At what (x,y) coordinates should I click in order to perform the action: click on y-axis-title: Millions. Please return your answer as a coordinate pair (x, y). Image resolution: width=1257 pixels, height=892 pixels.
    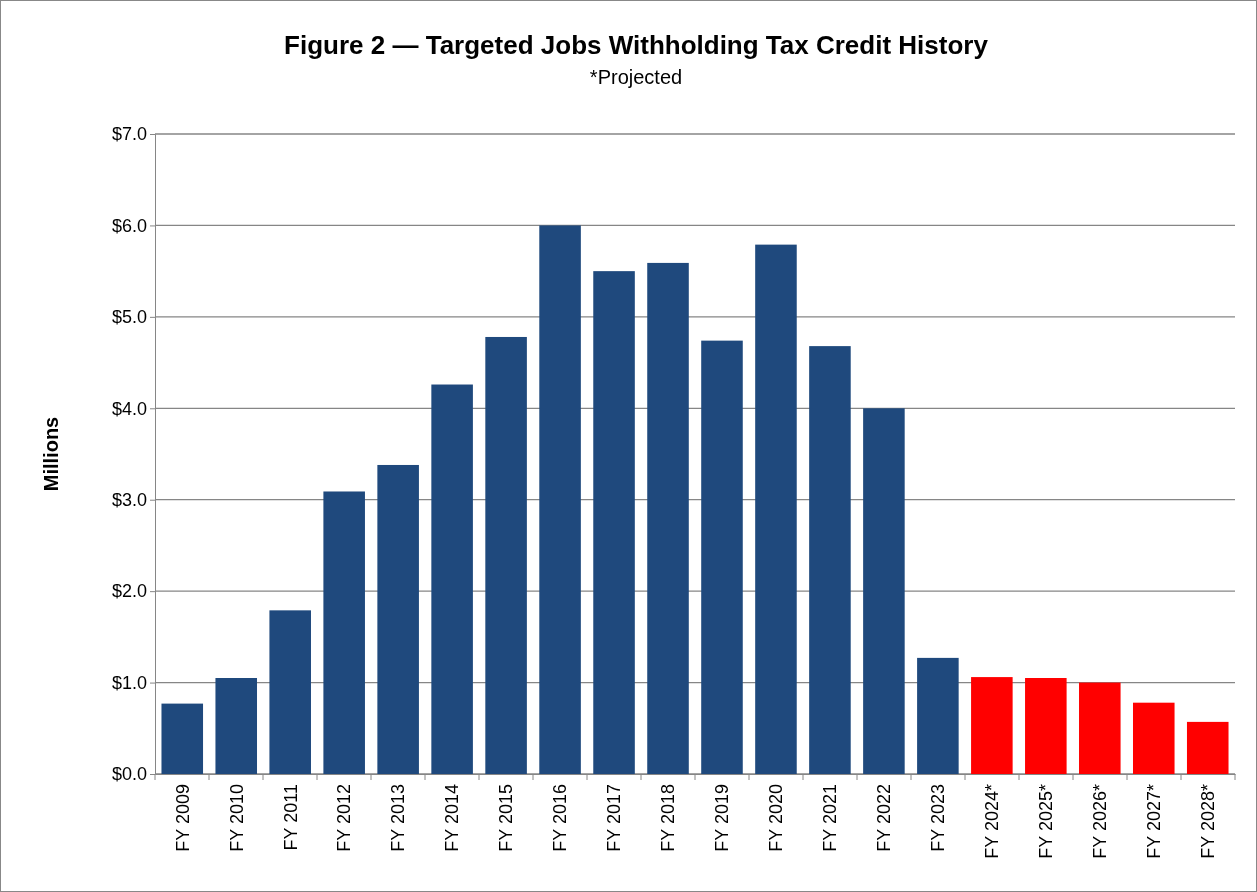
    Looking at the image, I should click on (51, 454).